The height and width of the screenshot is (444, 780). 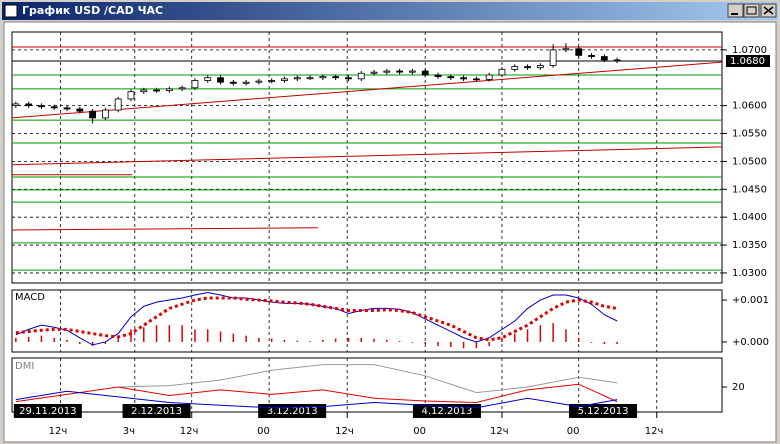 I want to click on y-tick-label: 1.0450, so click(x=749, y=189).